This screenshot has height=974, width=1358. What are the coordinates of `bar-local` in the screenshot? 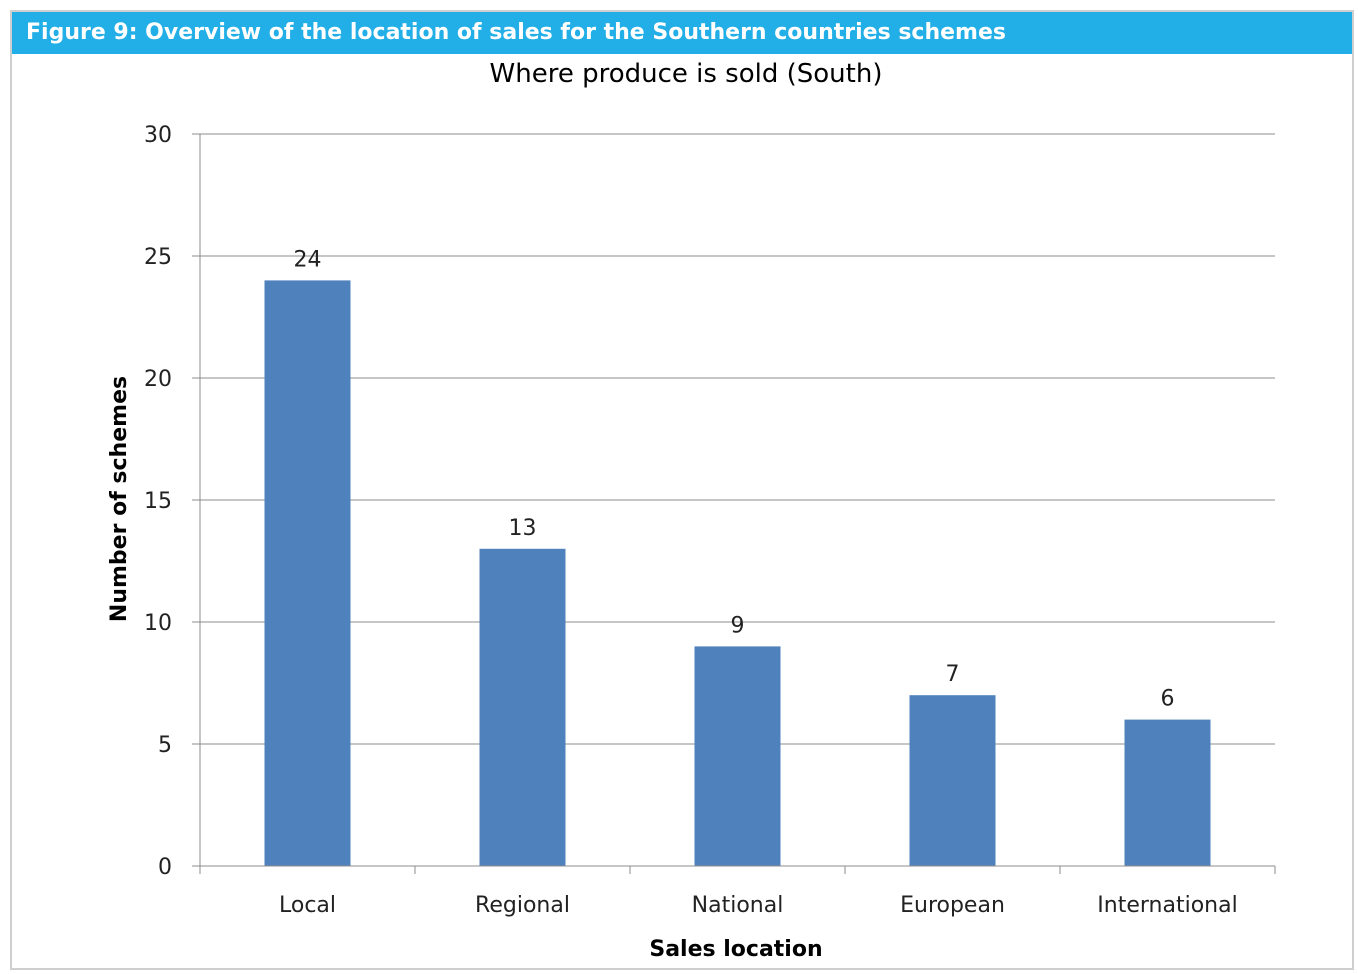 It's located at (307, 573).